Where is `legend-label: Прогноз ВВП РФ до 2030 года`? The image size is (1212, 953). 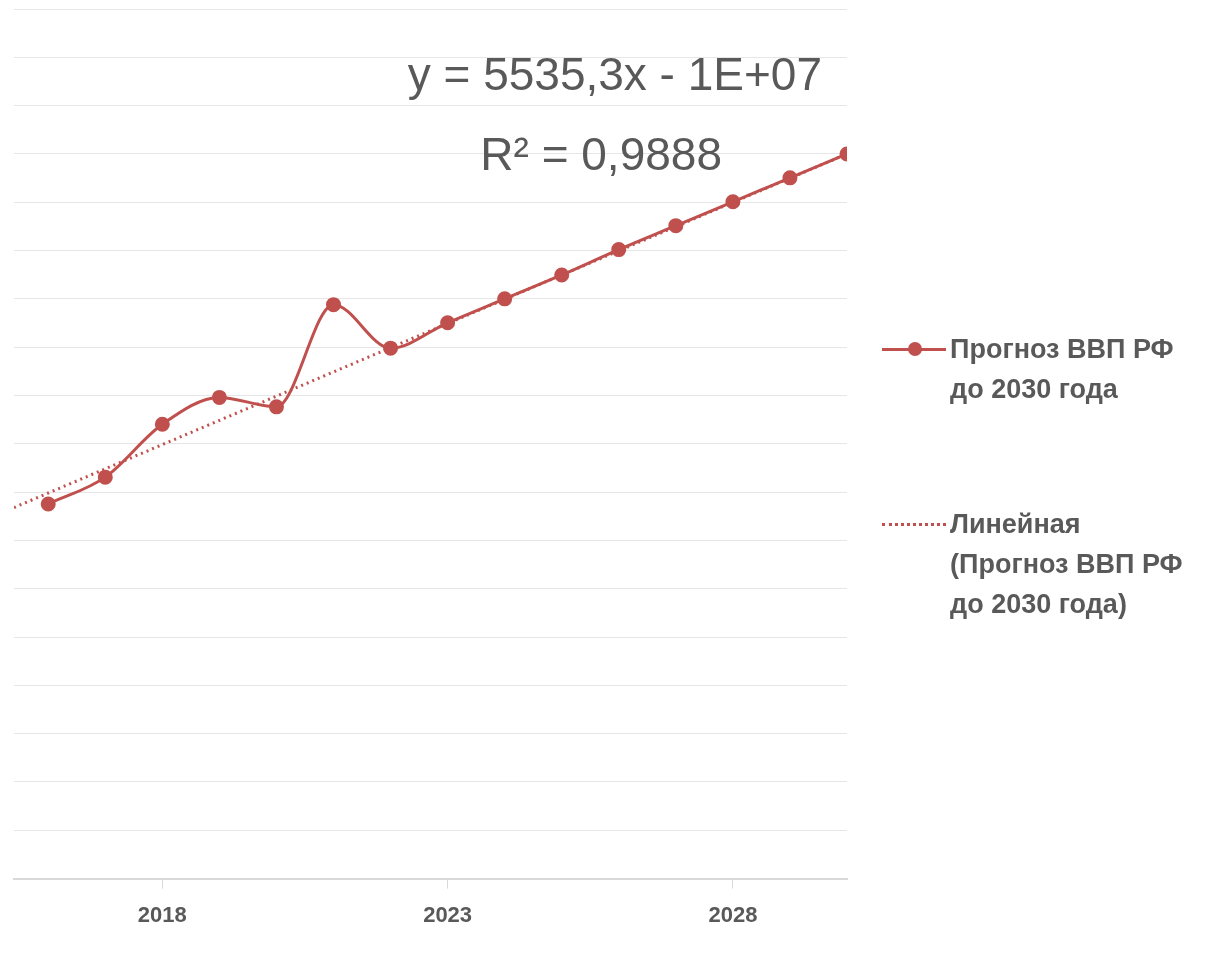 legend-label: Прогноз ВВП РФ до 2030 года is located at coordinates (1062, 369).